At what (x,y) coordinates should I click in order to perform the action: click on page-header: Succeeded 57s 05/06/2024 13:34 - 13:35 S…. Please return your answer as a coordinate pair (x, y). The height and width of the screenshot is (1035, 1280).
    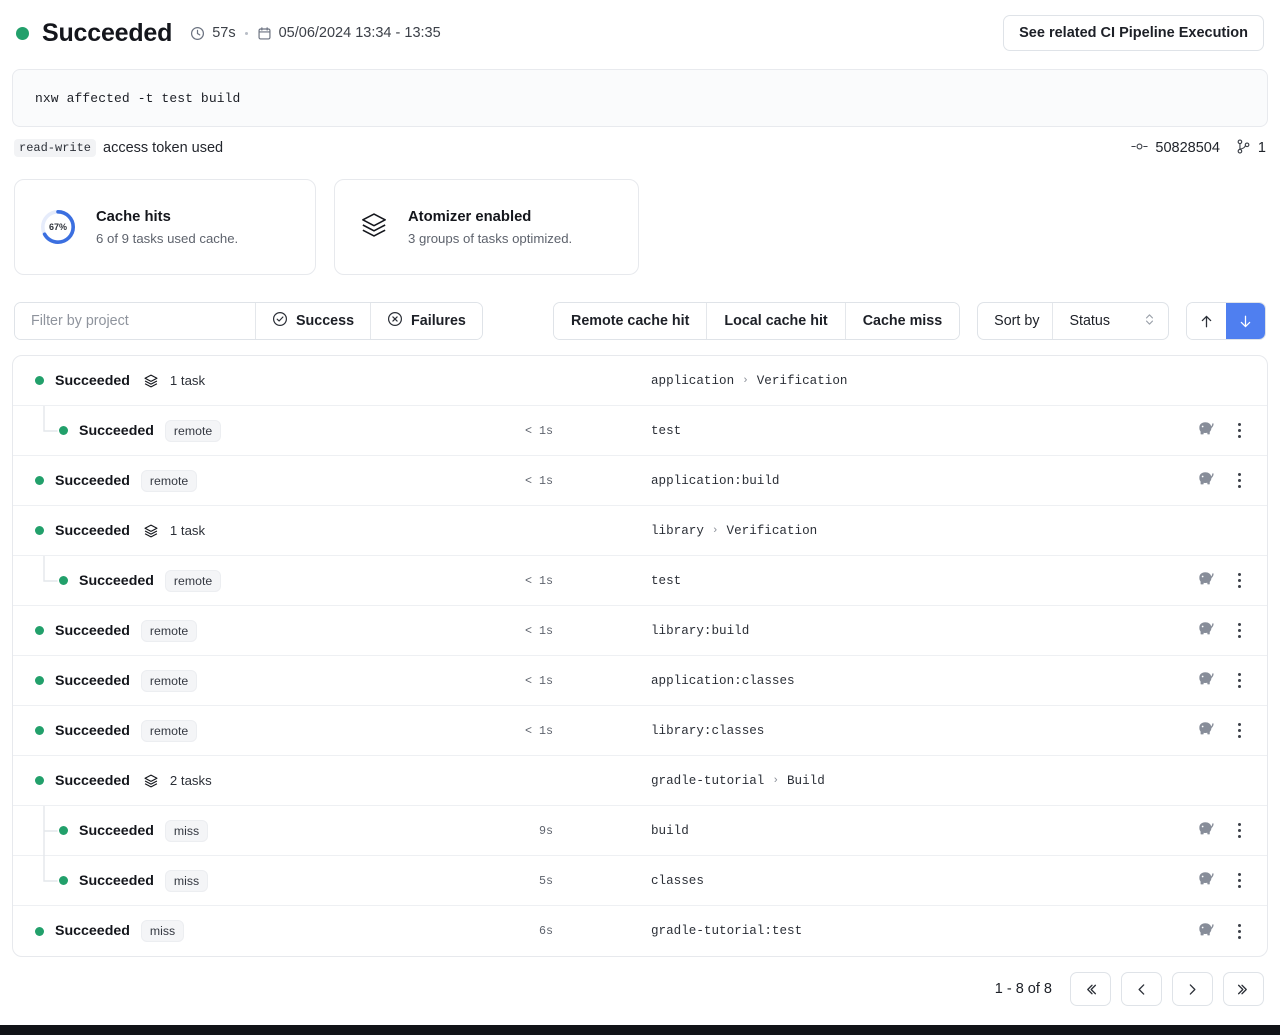
    Looking at the image, I should click on (640, 33).